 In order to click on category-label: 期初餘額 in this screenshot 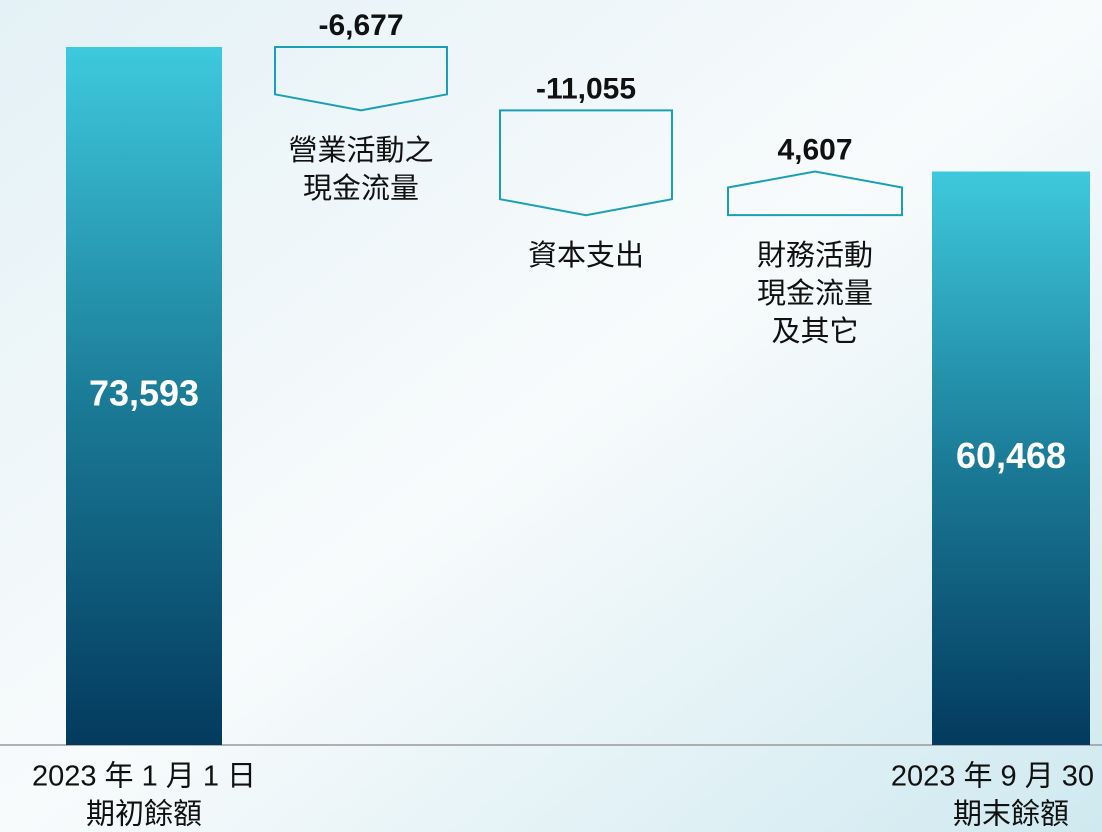, I will do `click(144, 814)`.